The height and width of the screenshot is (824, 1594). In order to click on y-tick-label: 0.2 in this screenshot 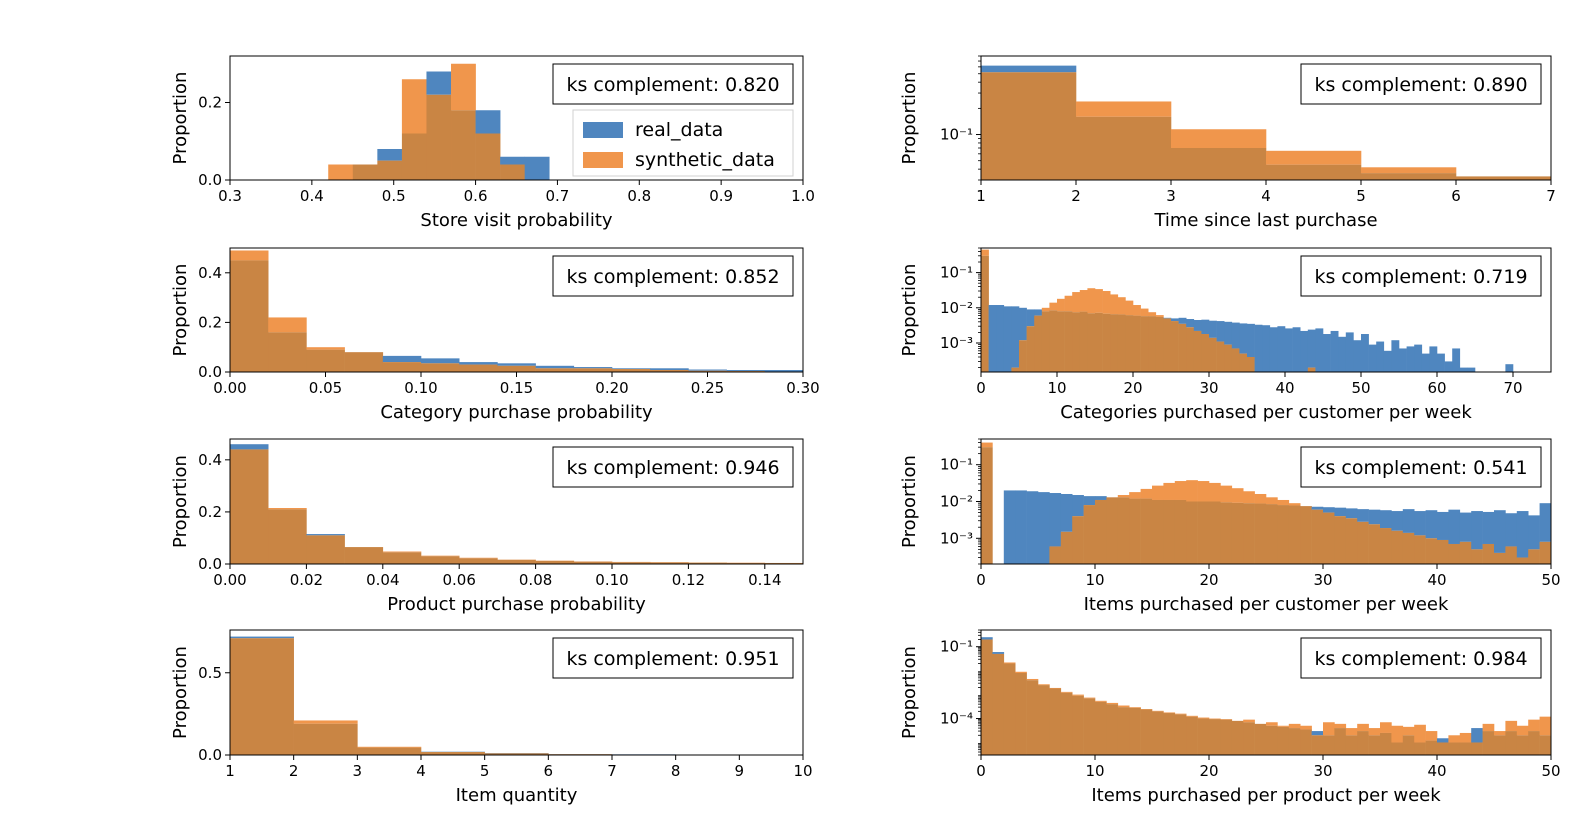, I will do `click(210, 512)`.